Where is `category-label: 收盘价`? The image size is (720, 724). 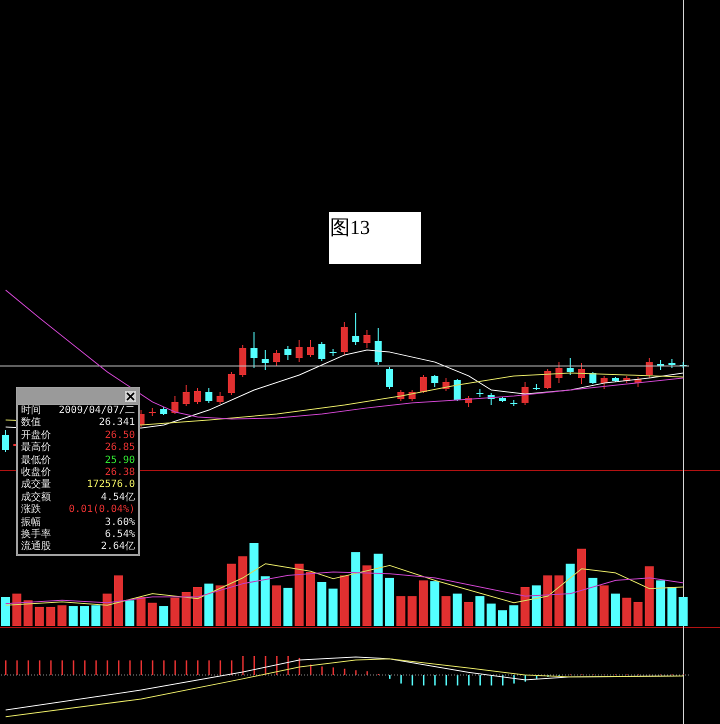
category-label: 收盘价 is located at coordinates (36, 472).